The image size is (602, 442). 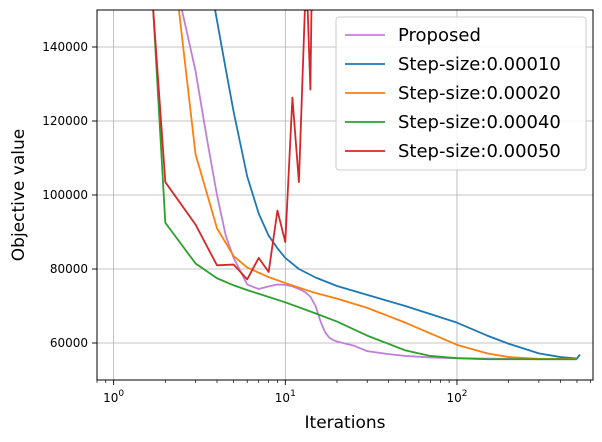 I want to click on x-tick-label: 10², so click(x=456, y=397).